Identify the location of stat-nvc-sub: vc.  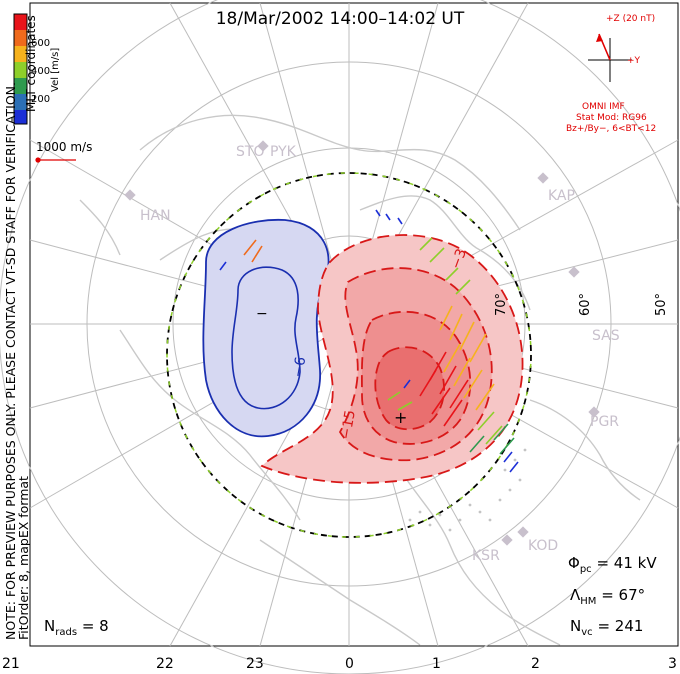
(587, 632).